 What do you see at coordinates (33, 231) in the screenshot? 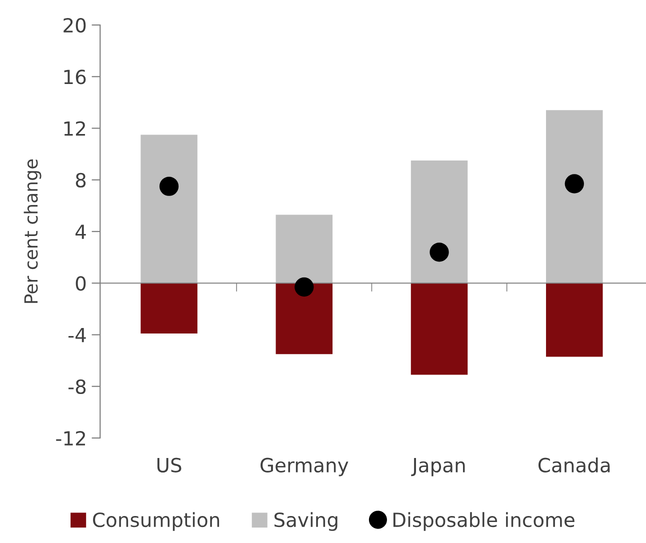
I see `y-axis-title: Per cent change` at bounding box center [33, 231].